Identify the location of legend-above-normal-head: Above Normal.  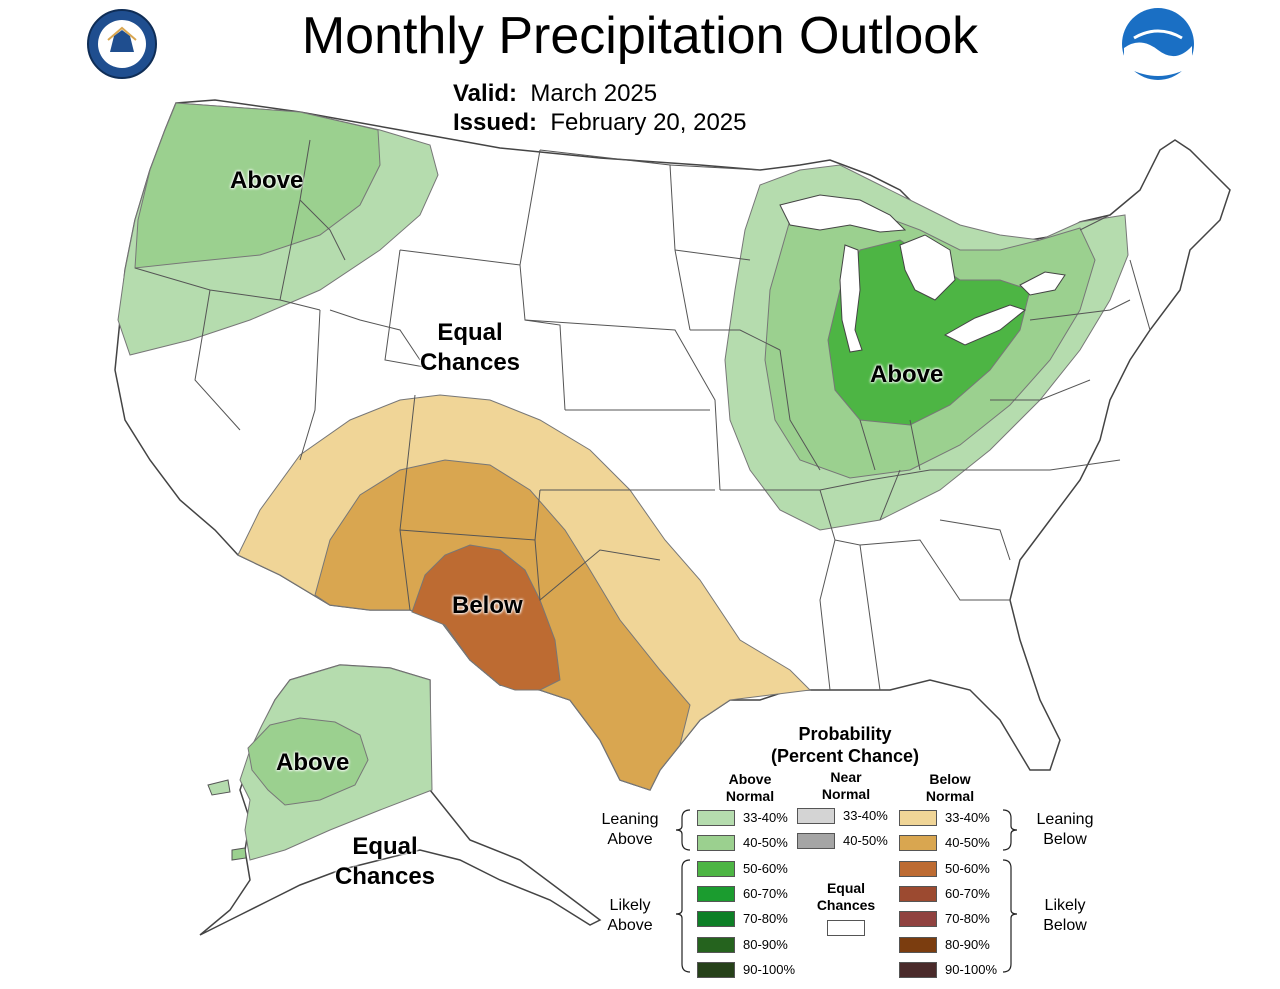
(750, 788).